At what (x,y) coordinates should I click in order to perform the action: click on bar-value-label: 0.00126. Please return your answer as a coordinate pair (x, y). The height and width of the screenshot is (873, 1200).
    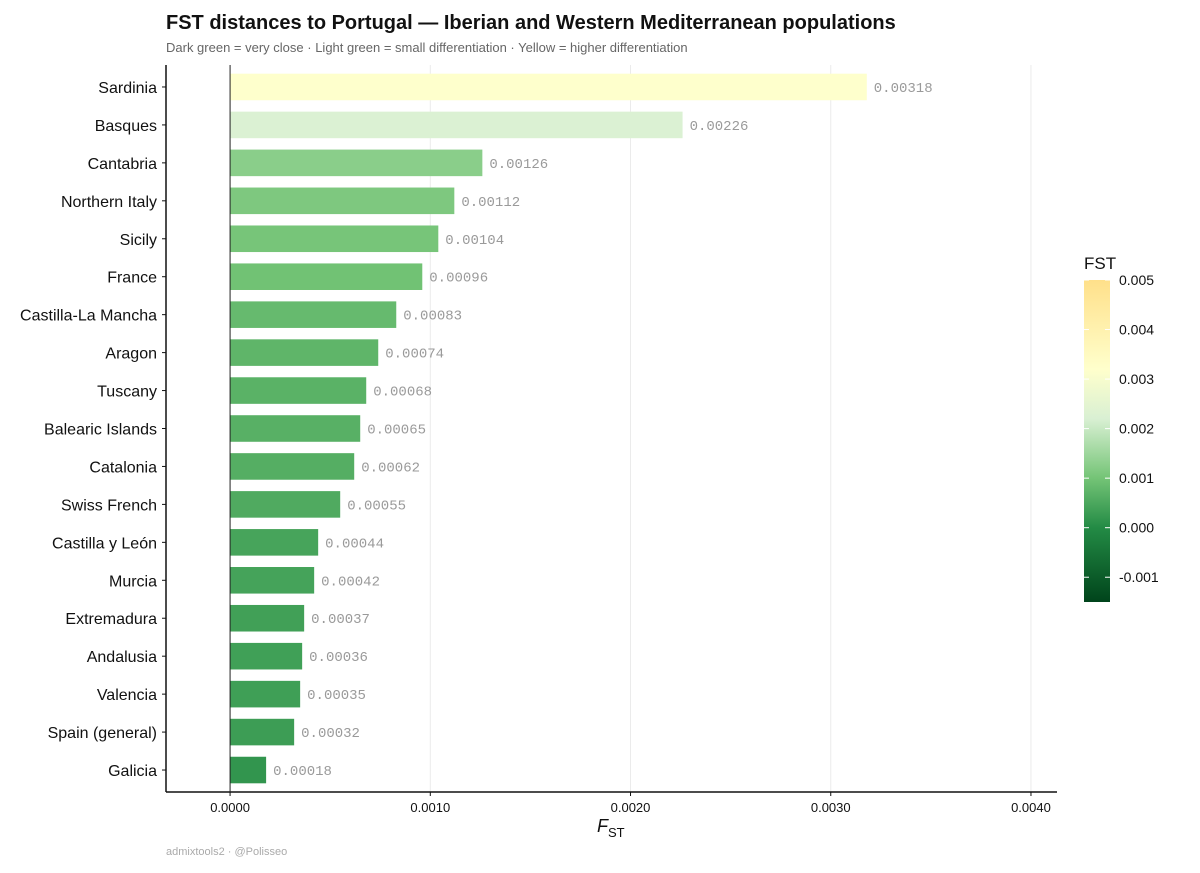
    Looking at the image, I should click on (518, 165).